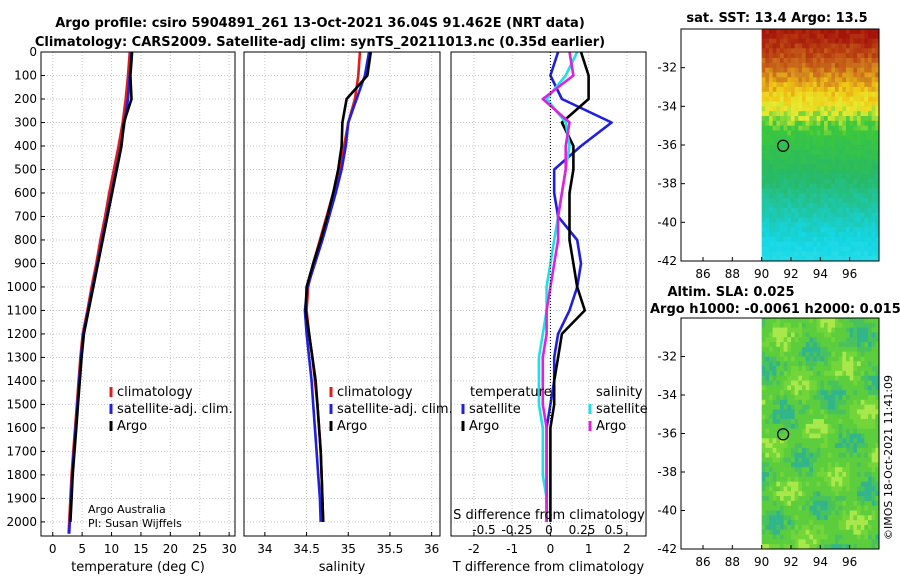 The image size is (900, 580). I want to click on x-axis-label: temperature (deg C), so click(138, 567).